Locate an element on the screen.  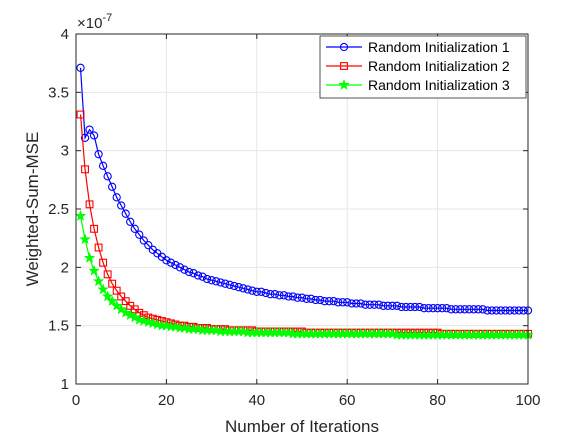
x-axis-label: Number of Iterations is located at coordinates (302, 426).